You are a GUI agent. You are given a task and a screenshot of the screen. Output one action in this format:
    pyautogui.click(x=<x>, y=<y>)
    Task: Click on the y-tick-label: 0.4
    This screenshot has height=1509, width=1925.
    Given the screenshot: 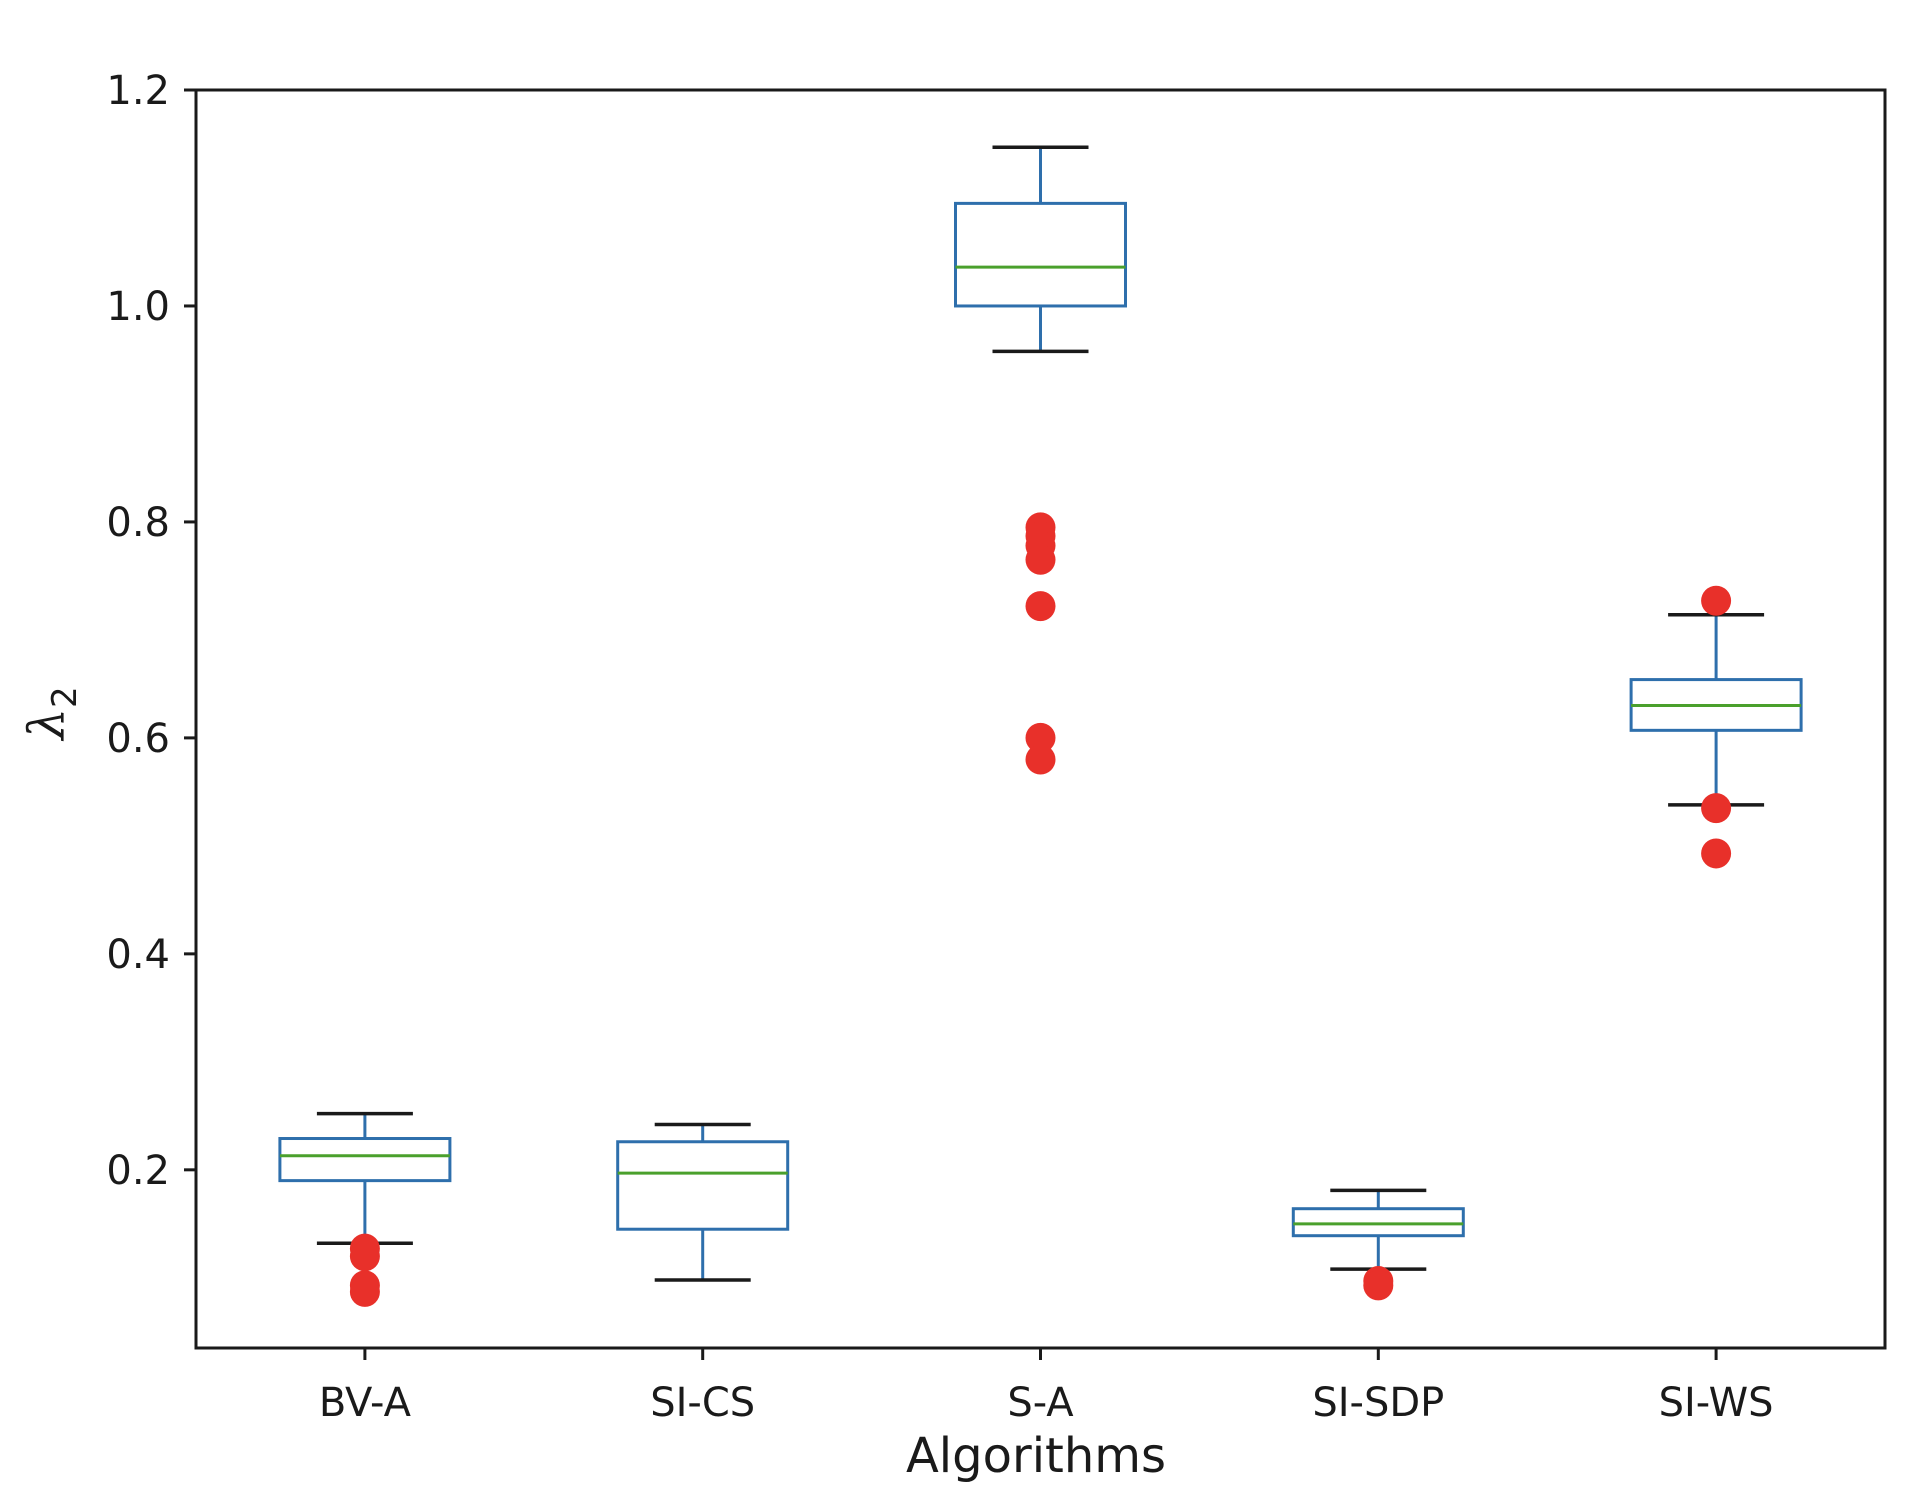 What is the action you would take?
    pyautogui.click(x=138, y=955)
    